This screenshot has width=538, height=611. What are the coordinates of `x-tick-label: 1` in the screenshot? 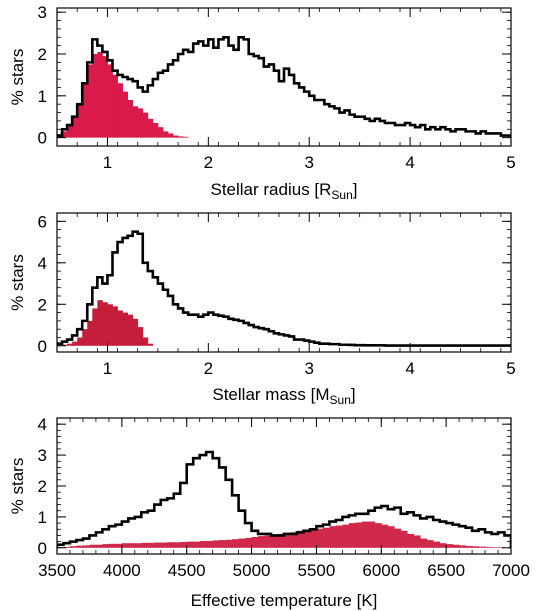 It's located at (107, 162).